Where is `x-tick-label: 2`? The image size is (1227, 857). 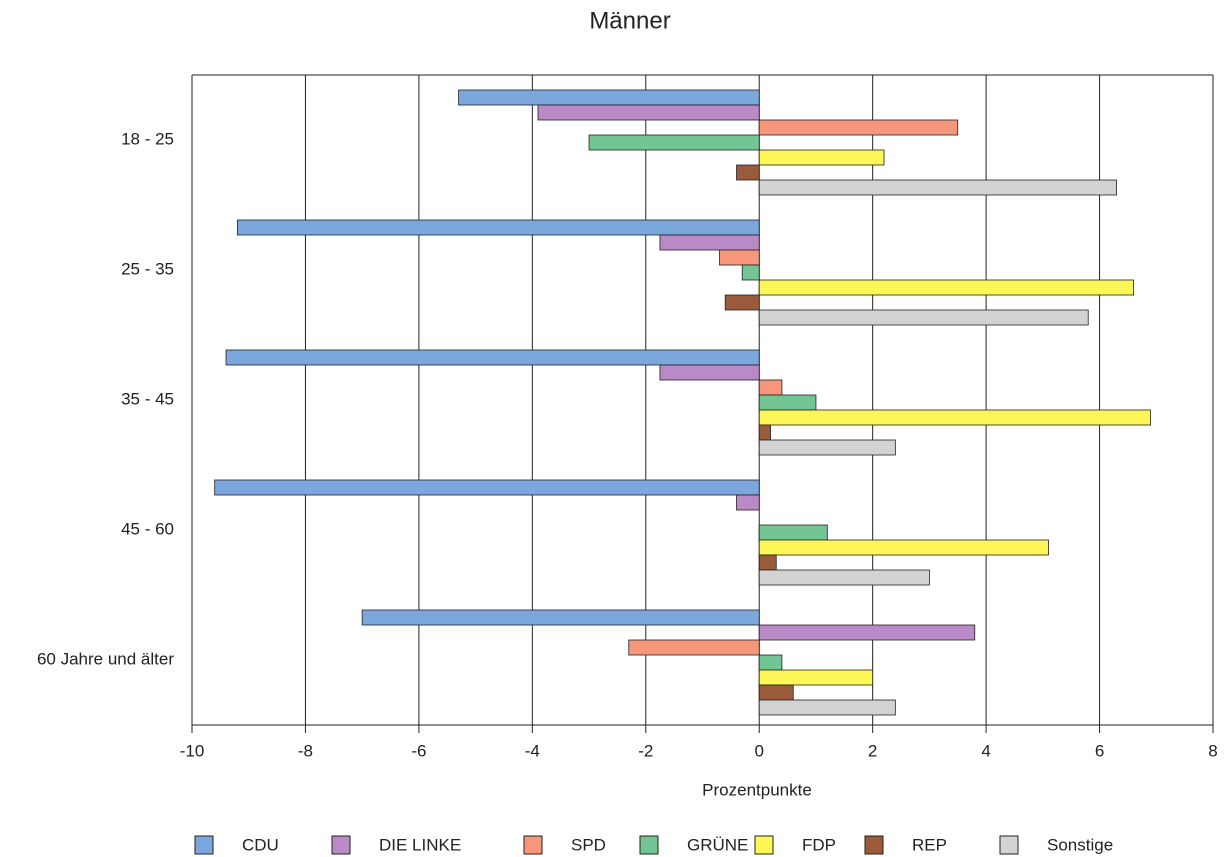 x-tick-label: 2 is located at coordinates (872, 750).